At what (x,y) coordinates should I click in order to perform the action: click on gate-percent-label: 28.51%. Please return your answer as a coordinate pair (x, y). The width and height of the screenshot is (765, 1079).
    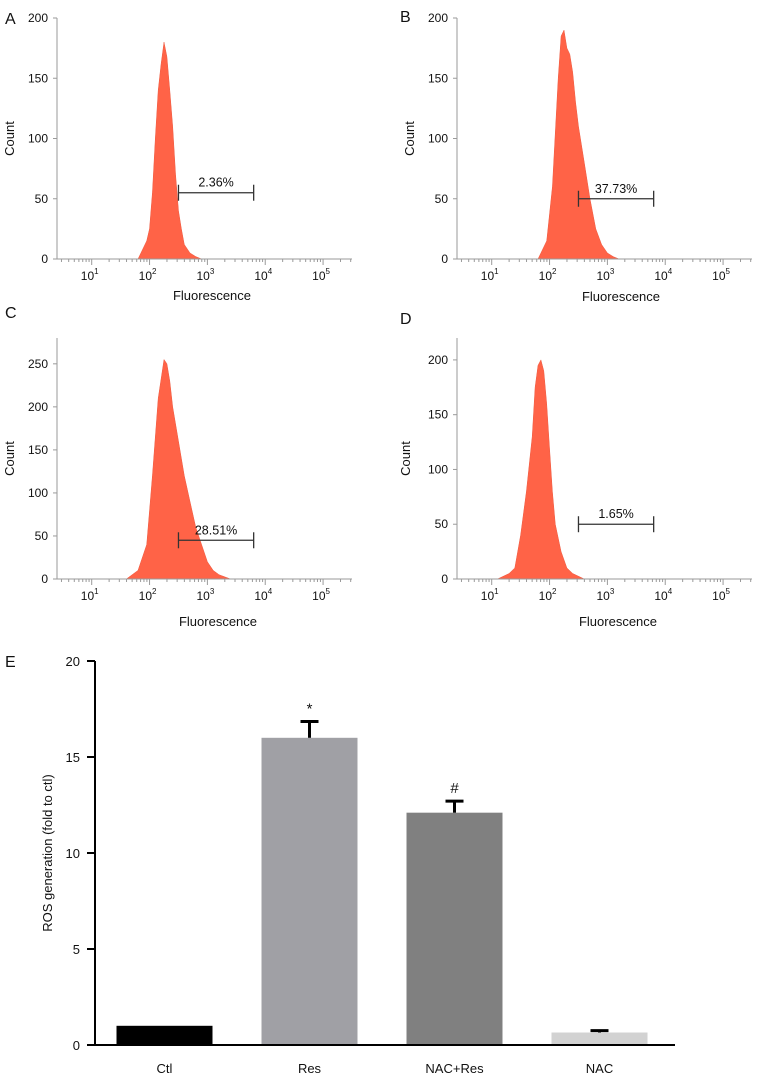
    Looking at the image, I should click on (216, 530).